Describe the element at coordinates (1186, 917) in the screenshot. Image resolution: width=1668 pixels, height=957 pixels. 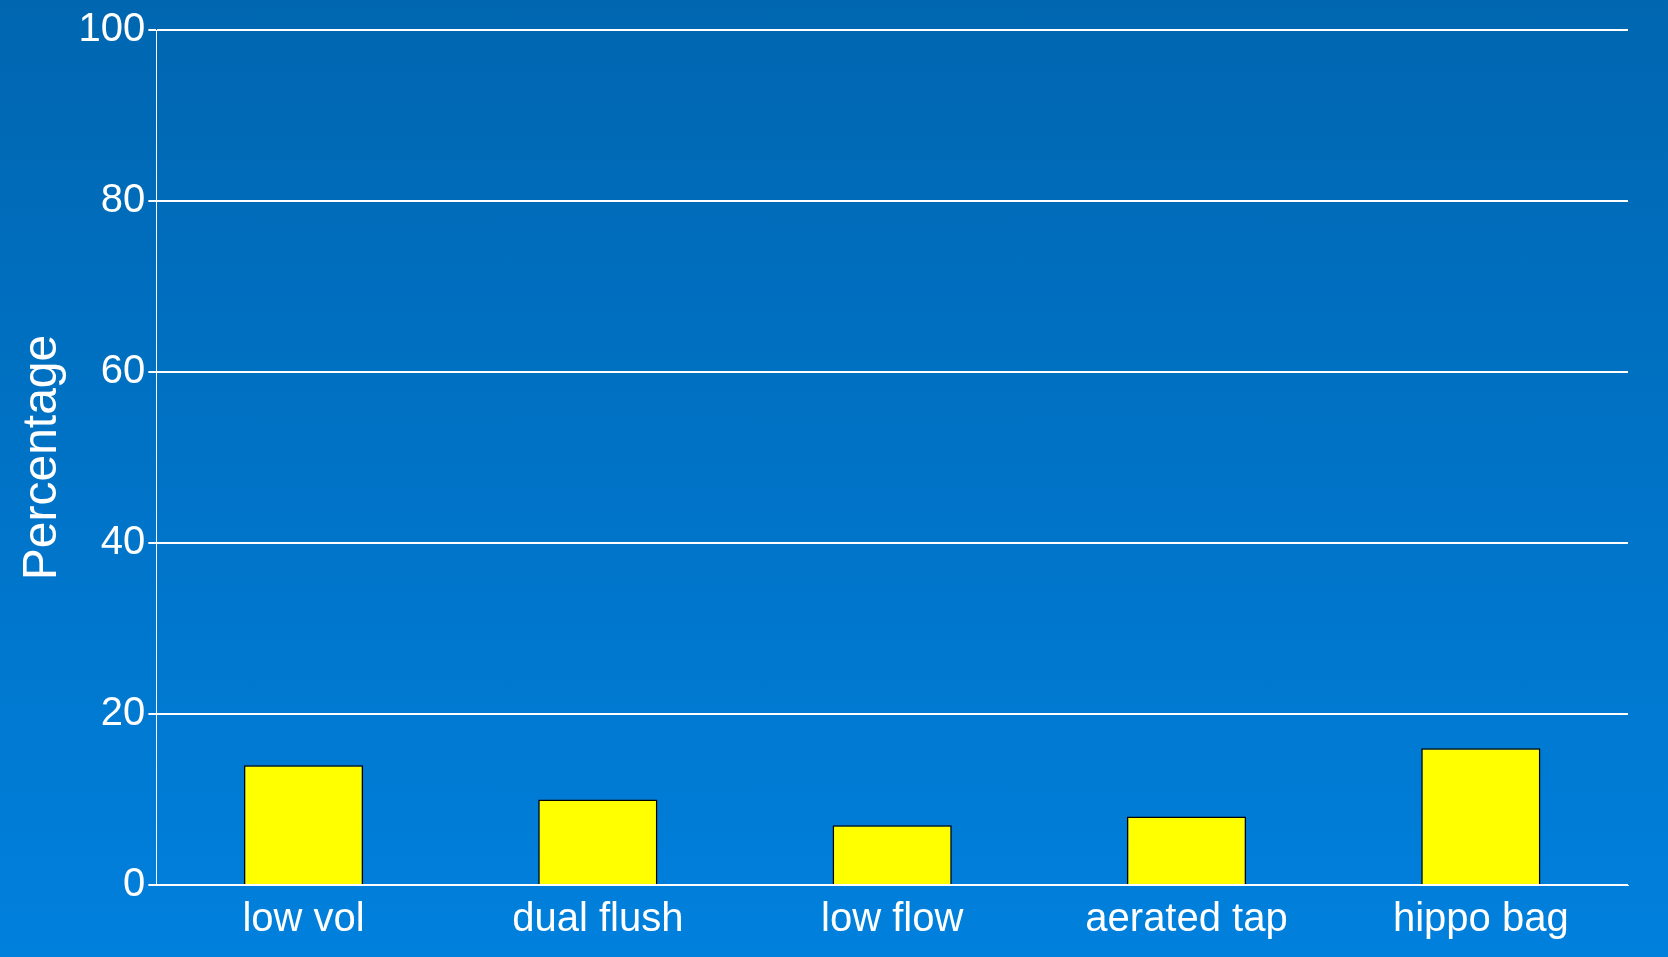
I see `x-tick-label: aerated tap` at that location.